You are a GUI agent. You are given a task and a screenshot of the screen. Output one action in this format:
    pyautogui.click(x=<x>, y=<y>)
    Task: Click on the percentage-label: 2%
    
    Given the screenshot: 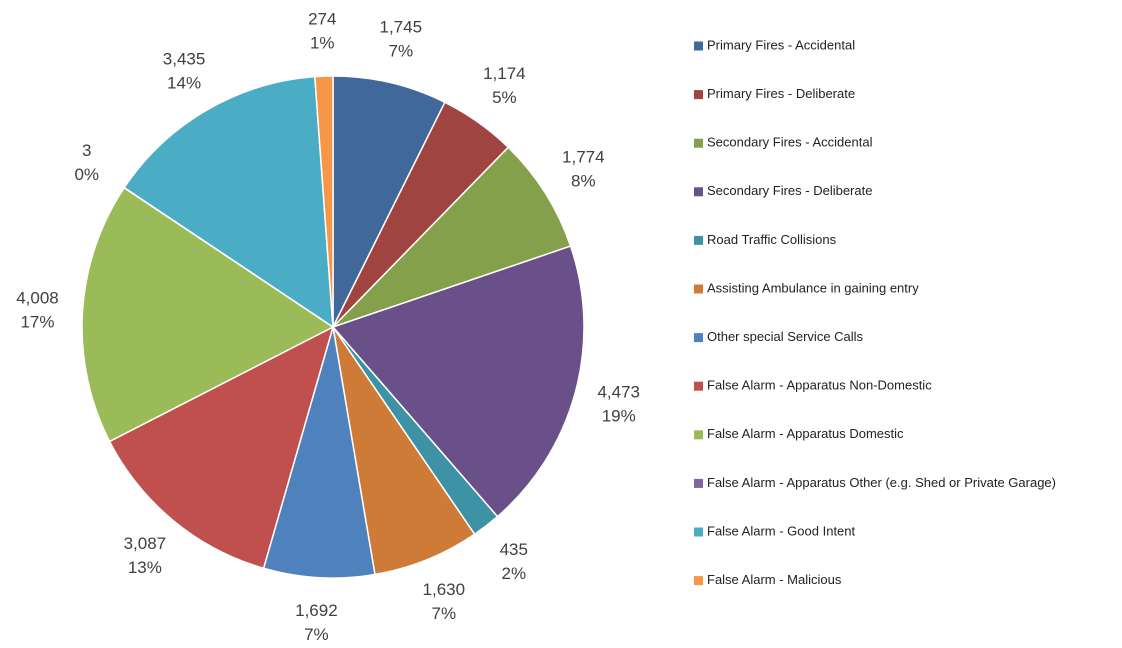 What is the action you would take?
    pyautogui.click(x=514, y=573)
    